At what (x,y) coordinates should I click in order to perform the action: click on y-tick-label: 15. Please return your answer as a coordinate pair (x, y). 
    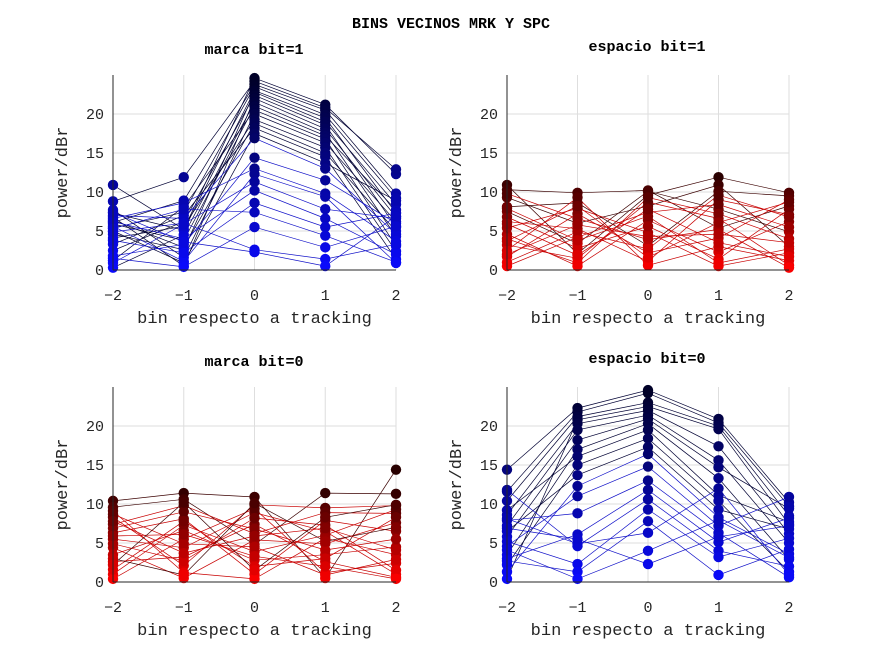
    Looking at the image, I should click on (95, 466).